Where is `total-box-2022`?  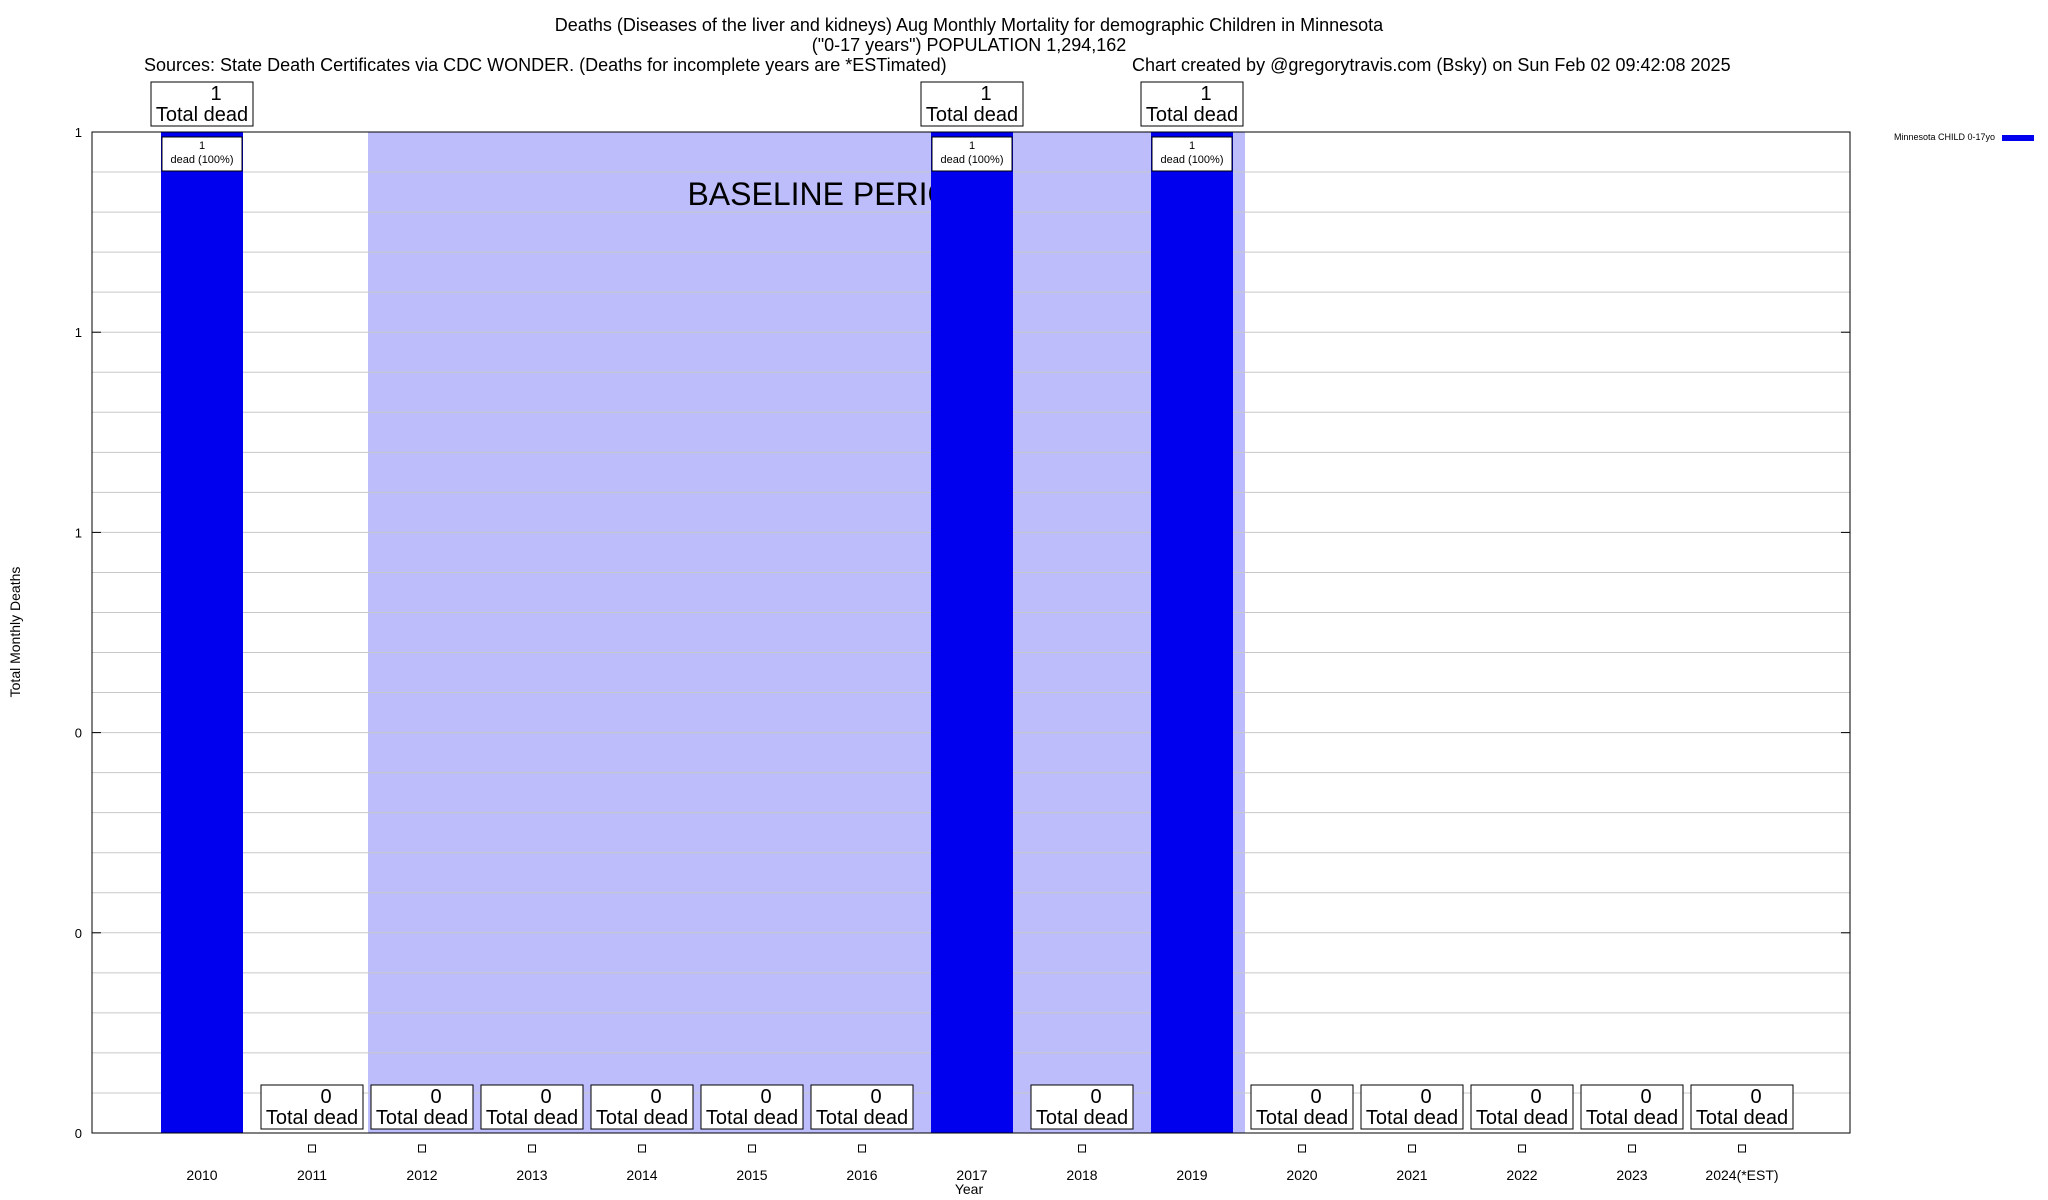 total-box-2022 is located at coordinates (1522, 1107).